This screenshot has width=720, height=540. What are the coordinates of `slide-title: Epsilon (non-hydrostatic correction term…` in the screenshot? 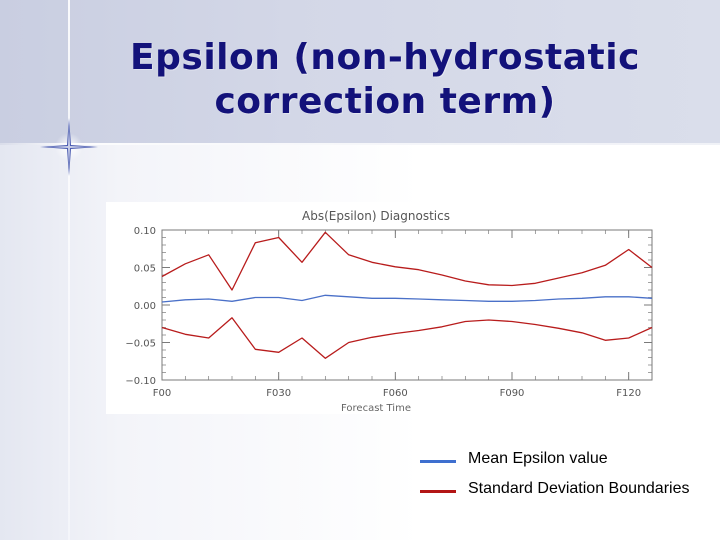 It's located at (385, 80).